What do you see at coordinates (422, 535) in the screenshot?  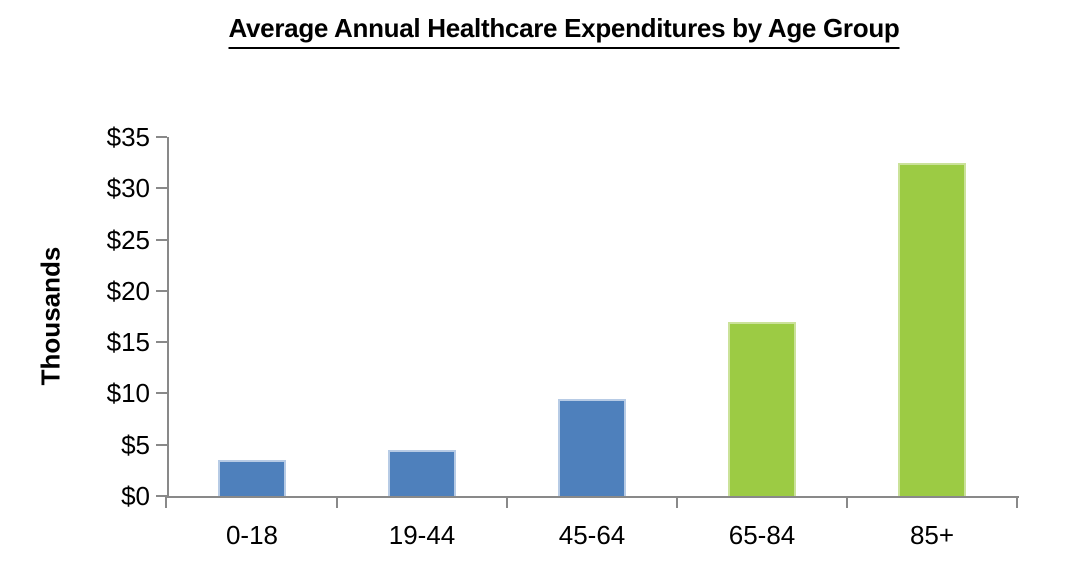 I see `x-tick-label: 19-44` at bounding box center [422, 535].